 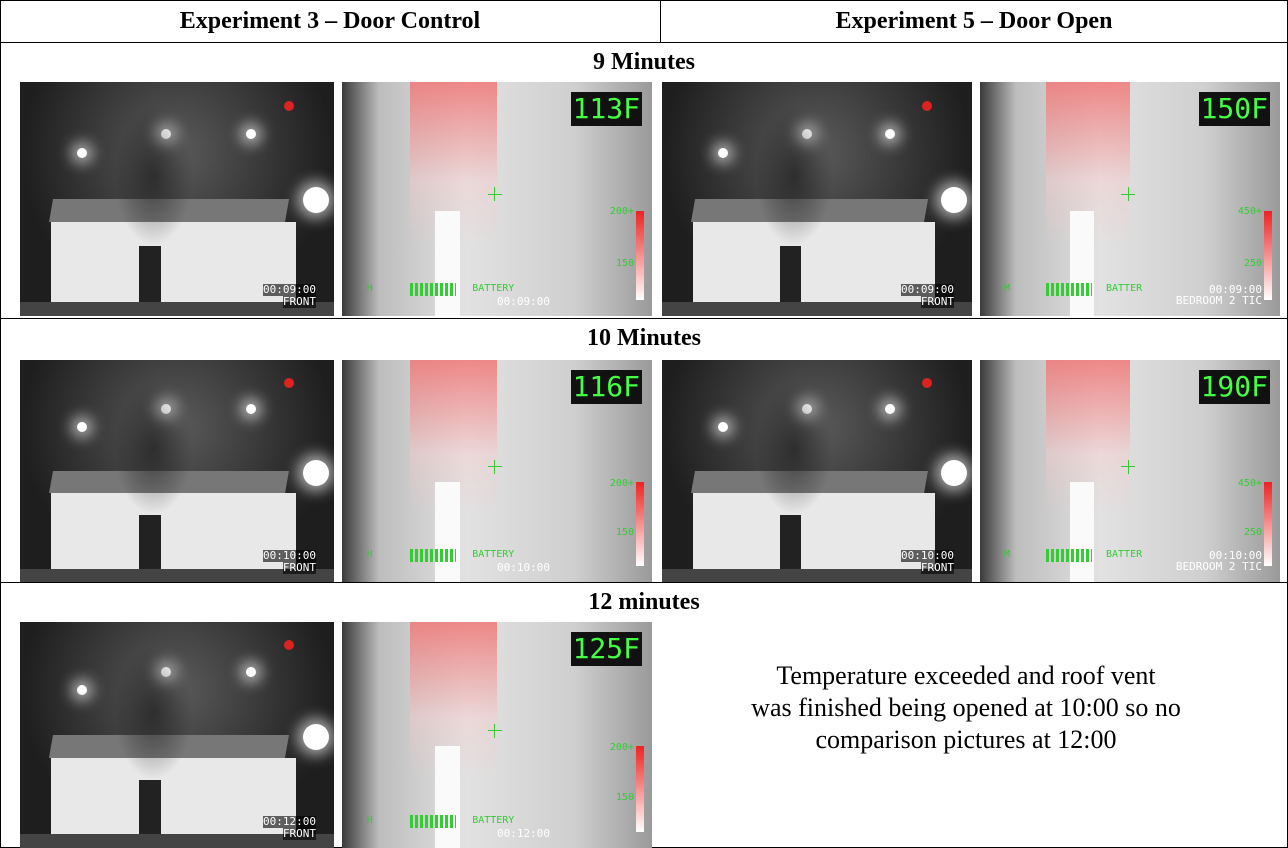 I want to click on thermal-image: 113F 200+ 150 H BATTERY 00:09:00, so click(x=497, y=199).